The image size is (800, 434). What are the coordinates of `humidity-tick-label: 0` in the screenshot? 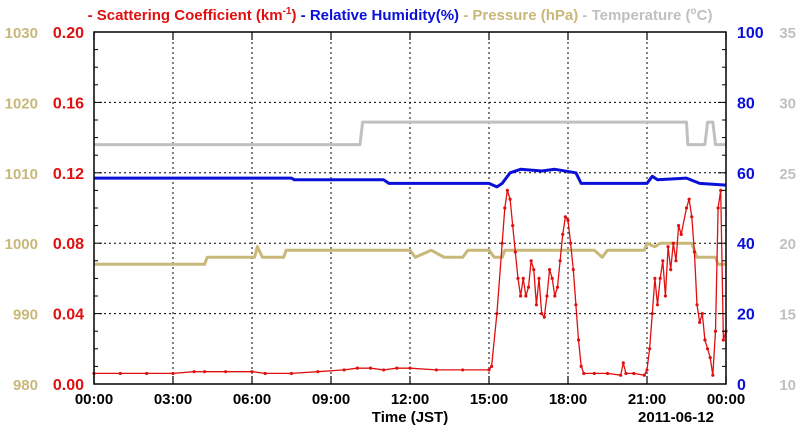 It's located at (741, 385).